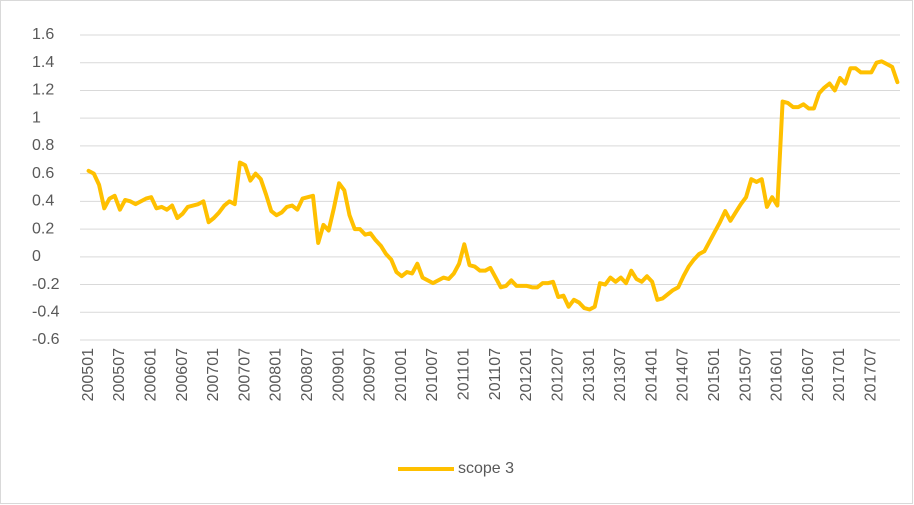  I want to click on x-tick-label: 200801, so click(276, 374).